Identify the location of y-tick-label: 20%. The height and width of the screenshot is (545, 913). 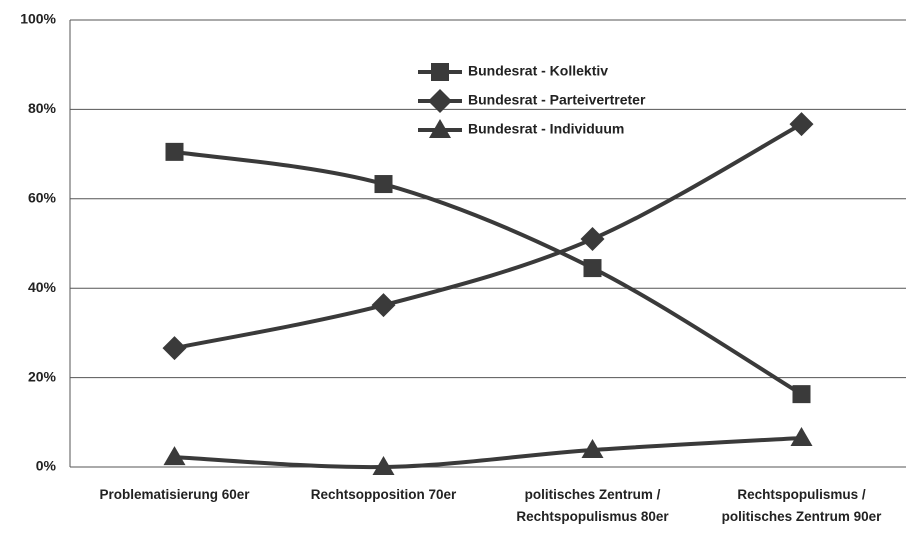
(42, 376).